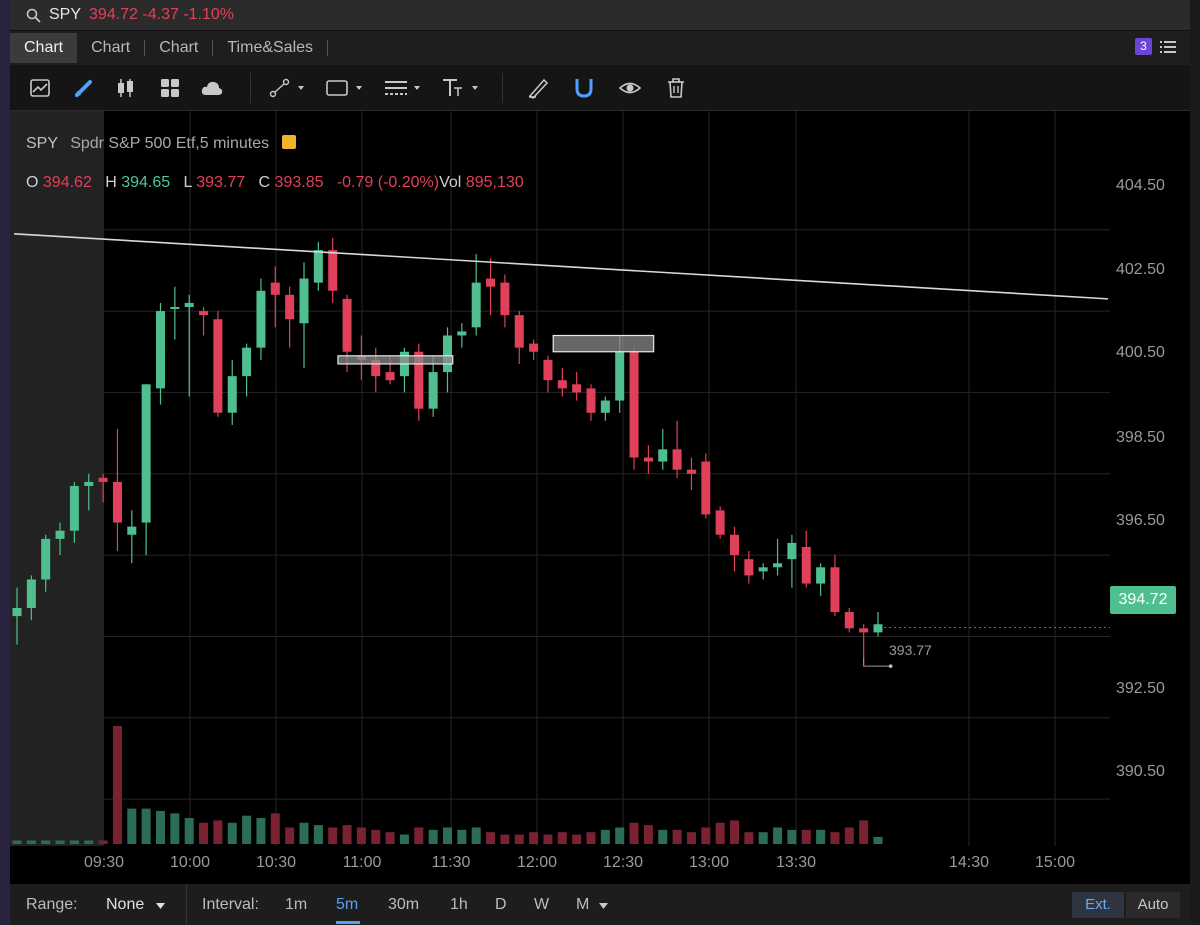 This screenshot has width=1200, height=925. Describe the element at coordinates (461, 88) in the screenshot. I see `text-tool-icon` at that location.